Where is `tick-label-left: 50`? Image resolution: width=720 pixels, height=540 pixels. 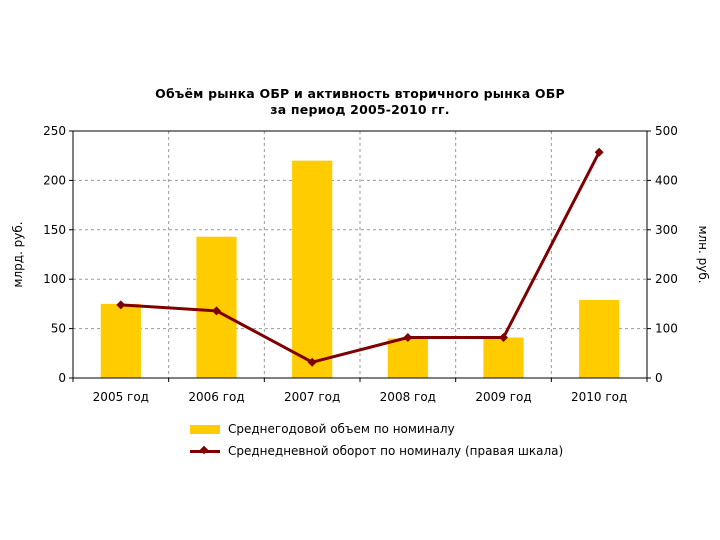 tick-label-left: 50 is located at coordinates (58, 329).